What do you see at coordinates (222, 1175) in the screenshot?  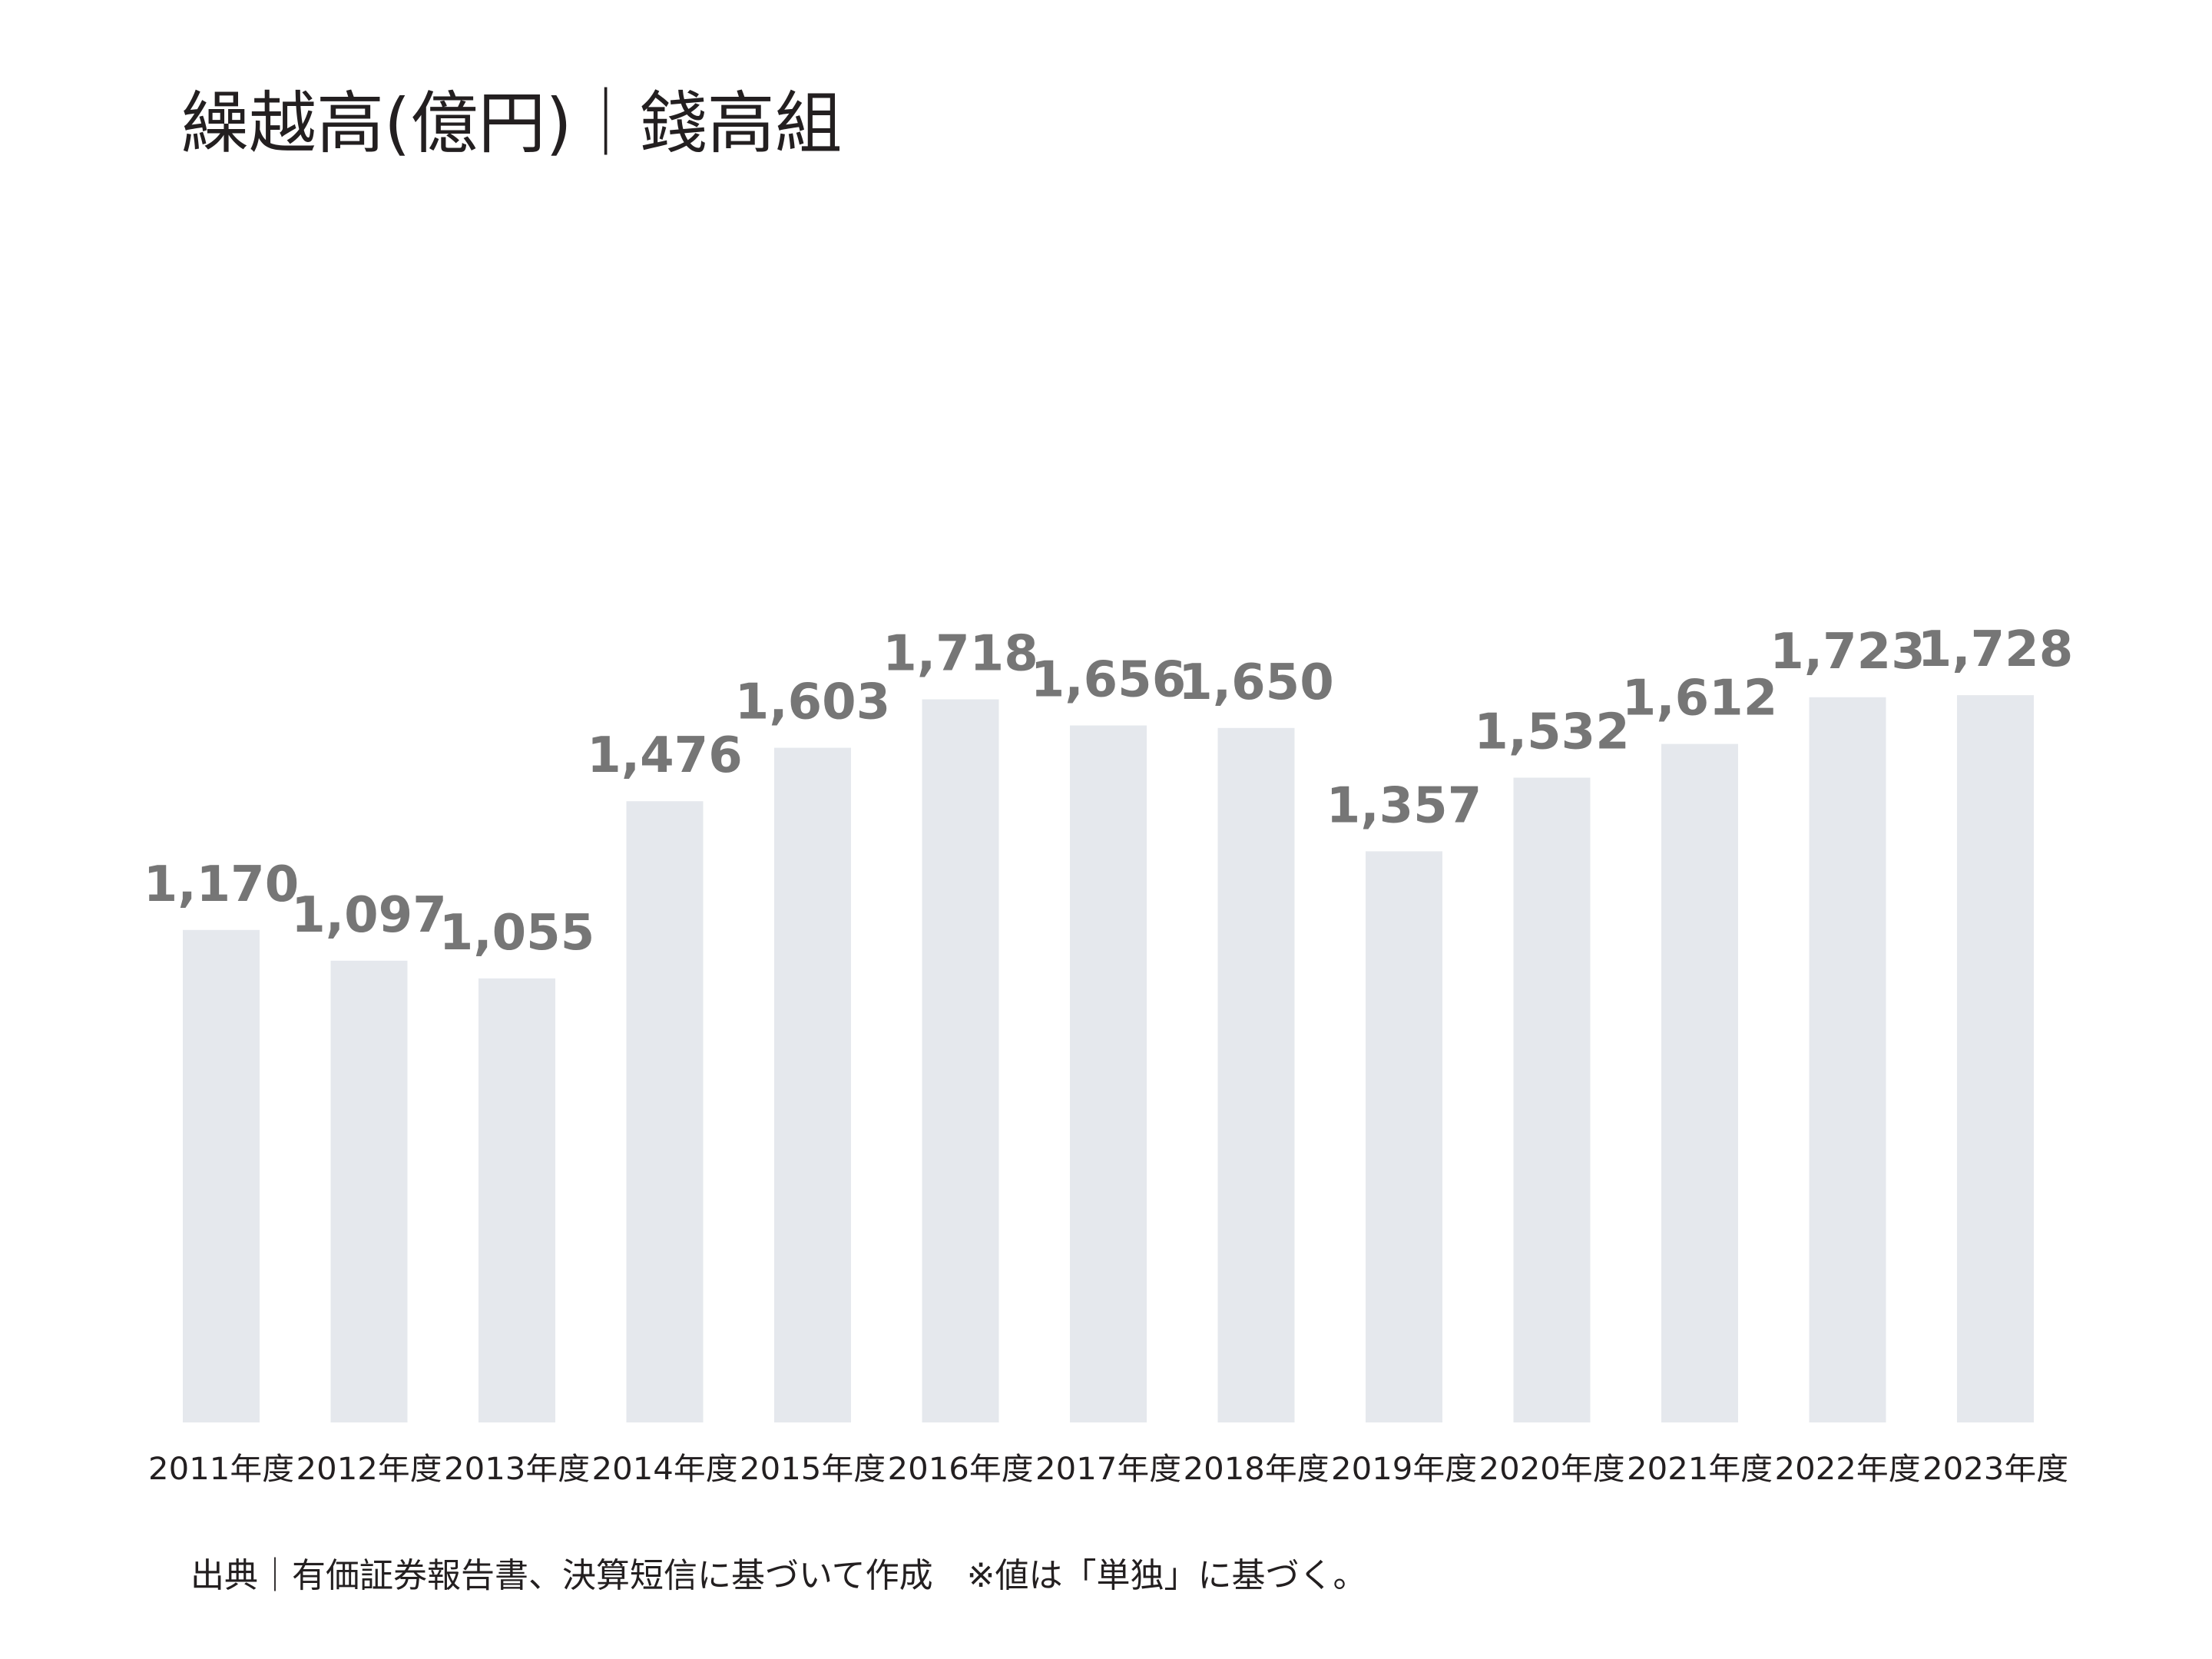 I see `bar-2011年度` at bounding box center [222, 1175].